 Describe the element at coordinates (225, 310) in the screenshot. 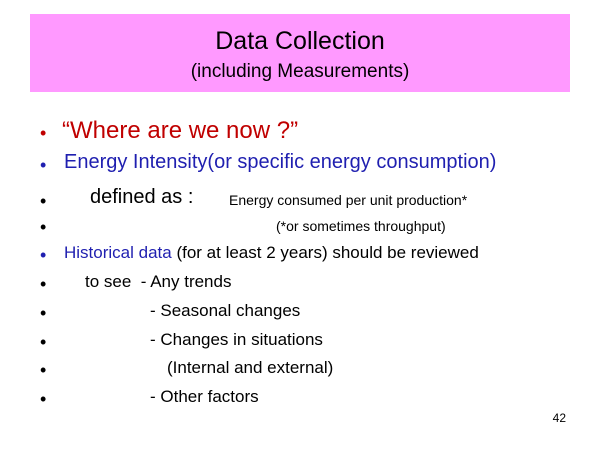

I see `bullet-text-seasonal: - Seasonal changes` at that location.